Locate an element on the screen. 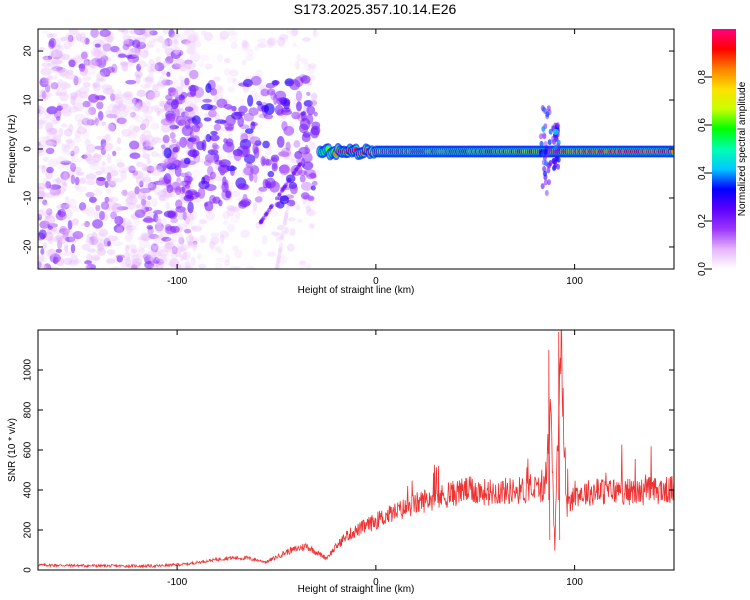  y-tick-label: 800 is located at coordinates (28, 409).